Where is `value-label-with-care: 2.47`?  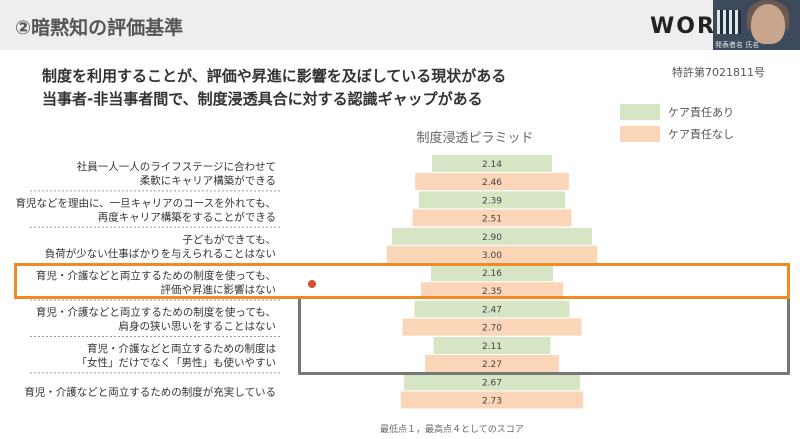 value-label-with-care: 2.47 is located at coordinates (492, 311).